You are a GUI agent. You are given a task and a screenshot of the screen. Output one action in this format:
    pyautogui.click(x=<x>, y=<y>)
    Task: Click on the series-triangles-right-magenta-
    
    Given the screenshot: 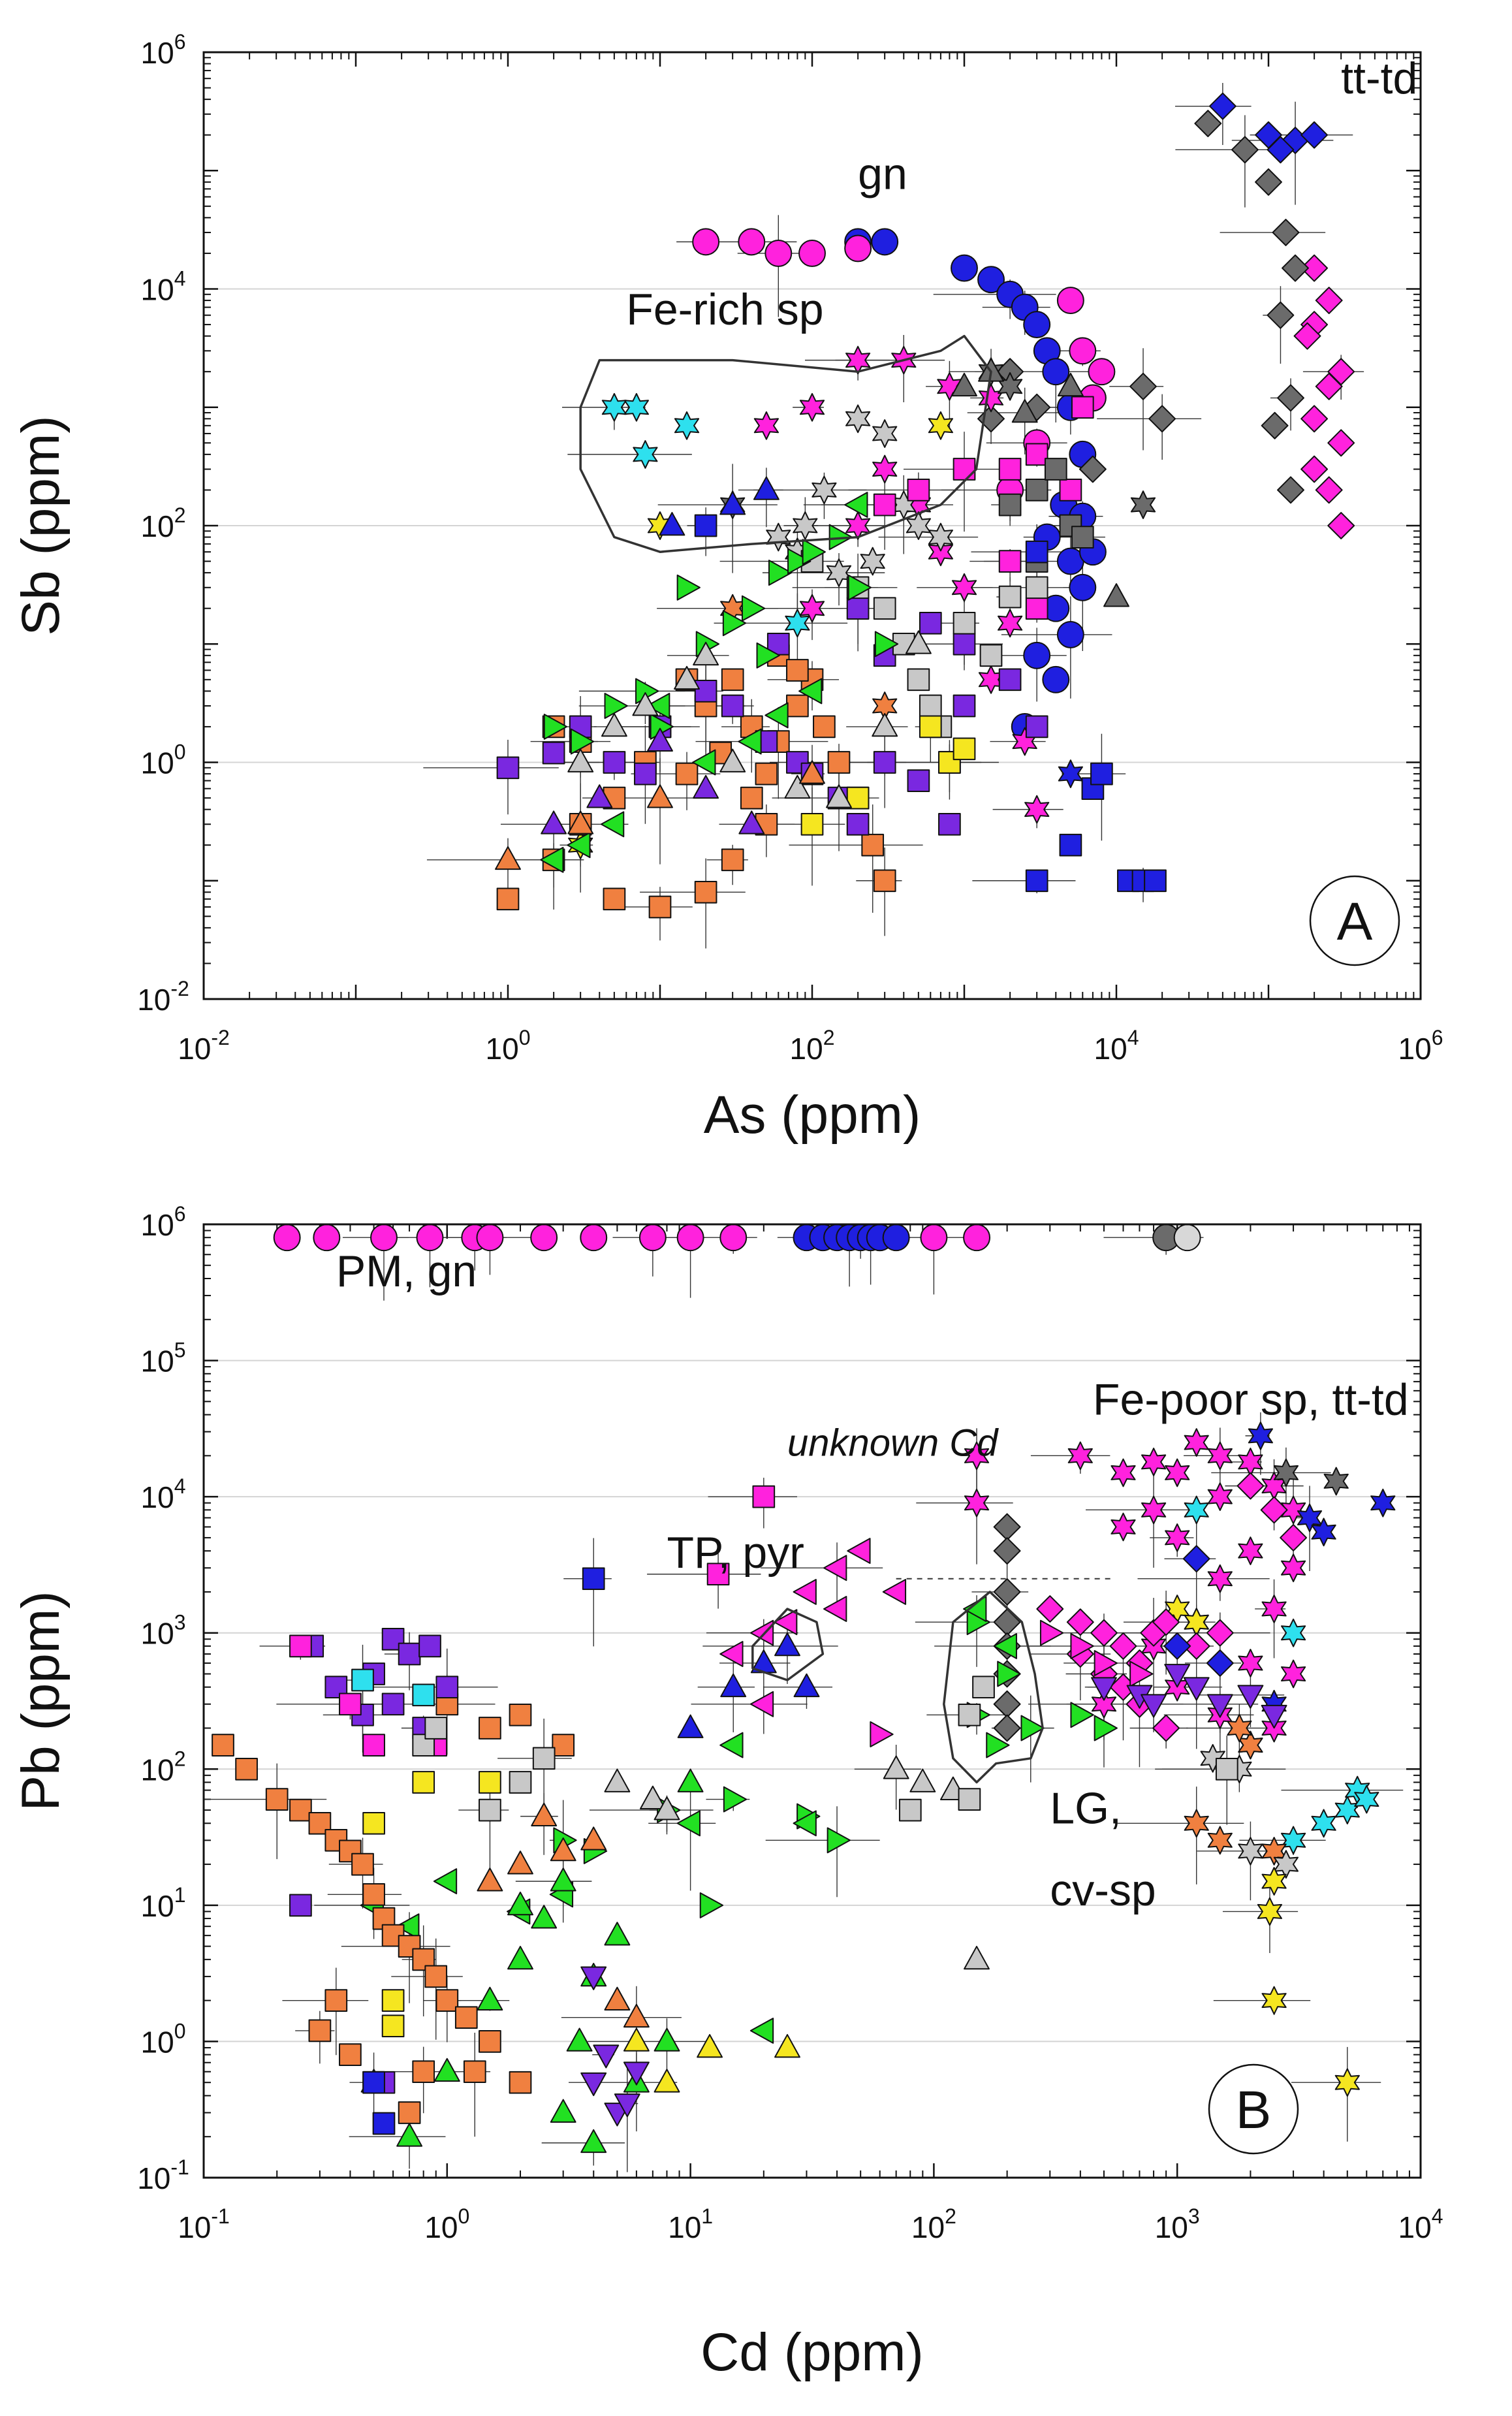 What is the action you would take?
    pyautogui.click(x=1012, y=1683)
    